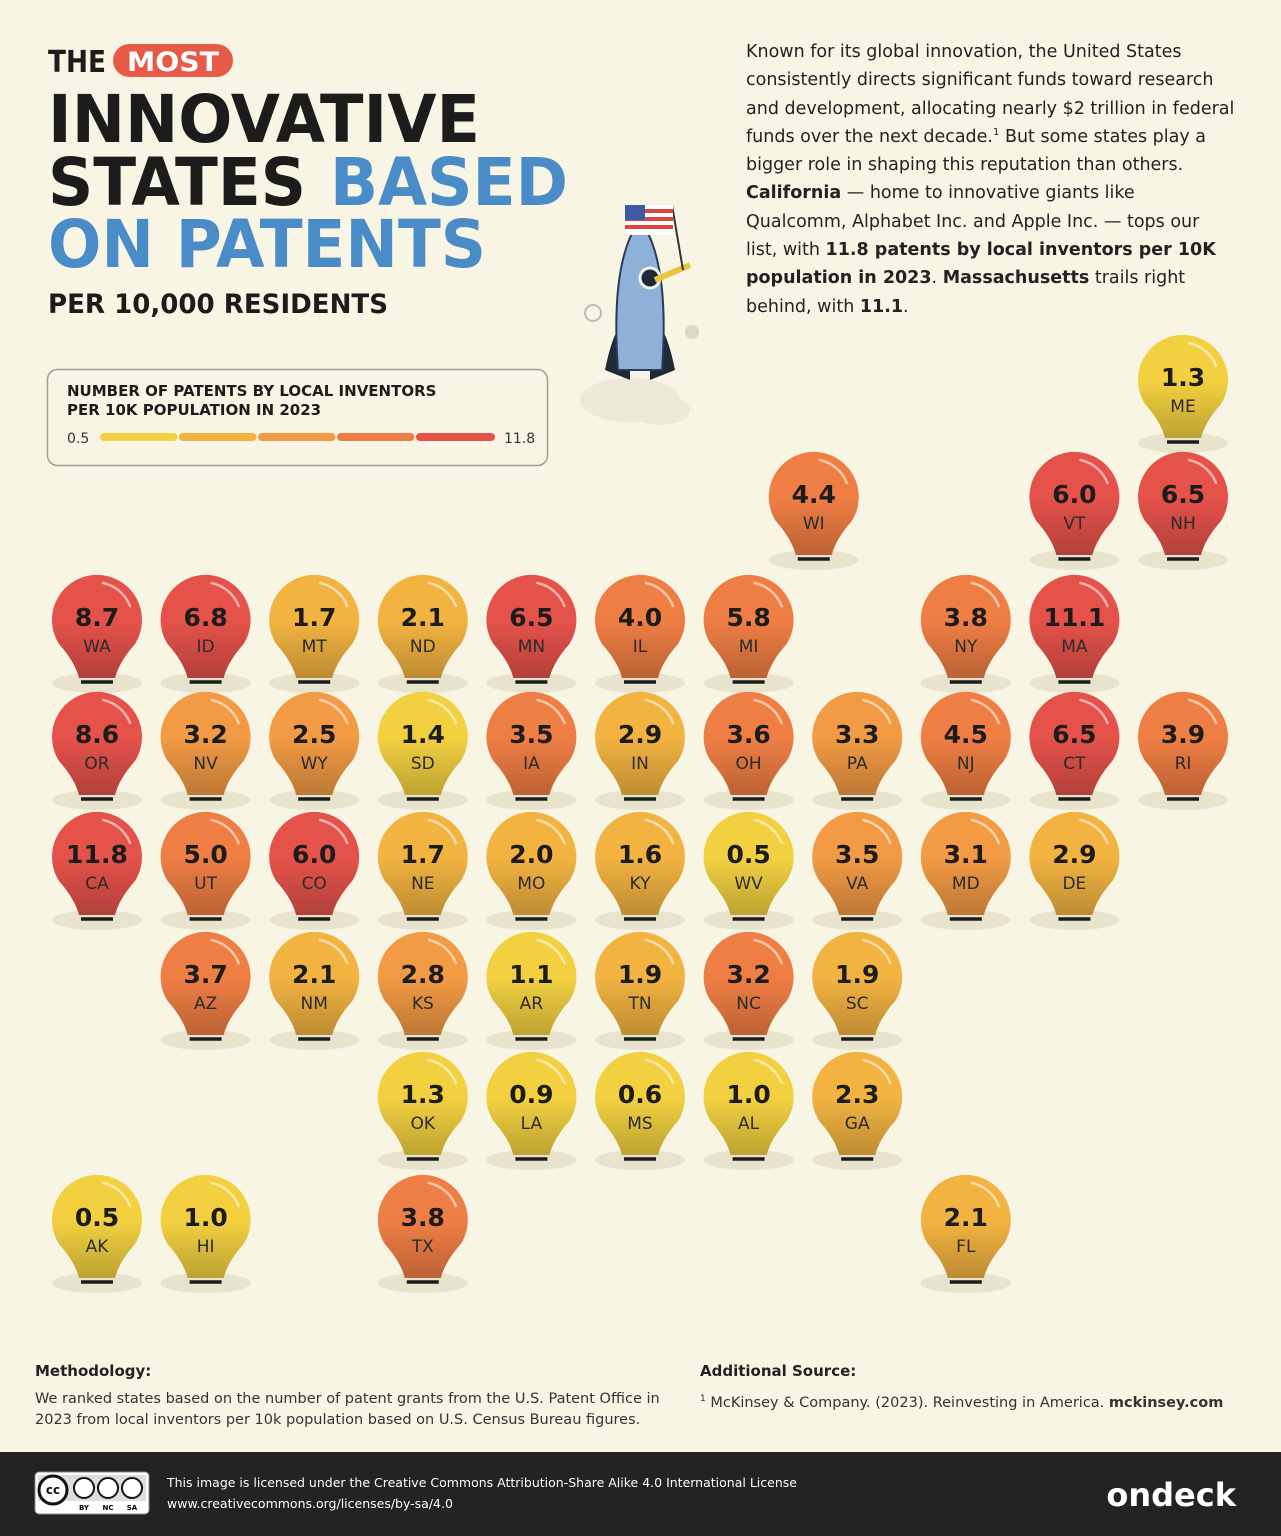 This screenshot has width=1281, height=1536. Describe the element at coordinates (205, 1217) in the screenshot. I see `value-label: 1.0` at that location.